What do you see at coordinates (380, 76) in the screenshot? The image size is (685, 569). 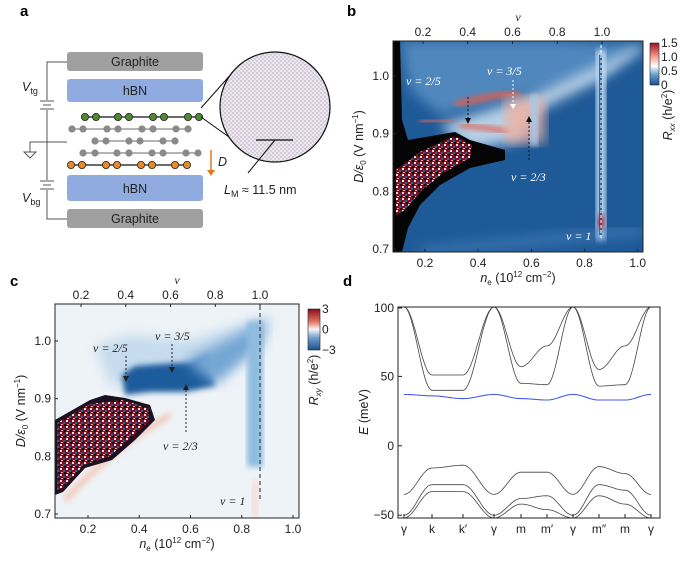 I see `y-tick-label: 1.0` at bounding box center [380, 76].